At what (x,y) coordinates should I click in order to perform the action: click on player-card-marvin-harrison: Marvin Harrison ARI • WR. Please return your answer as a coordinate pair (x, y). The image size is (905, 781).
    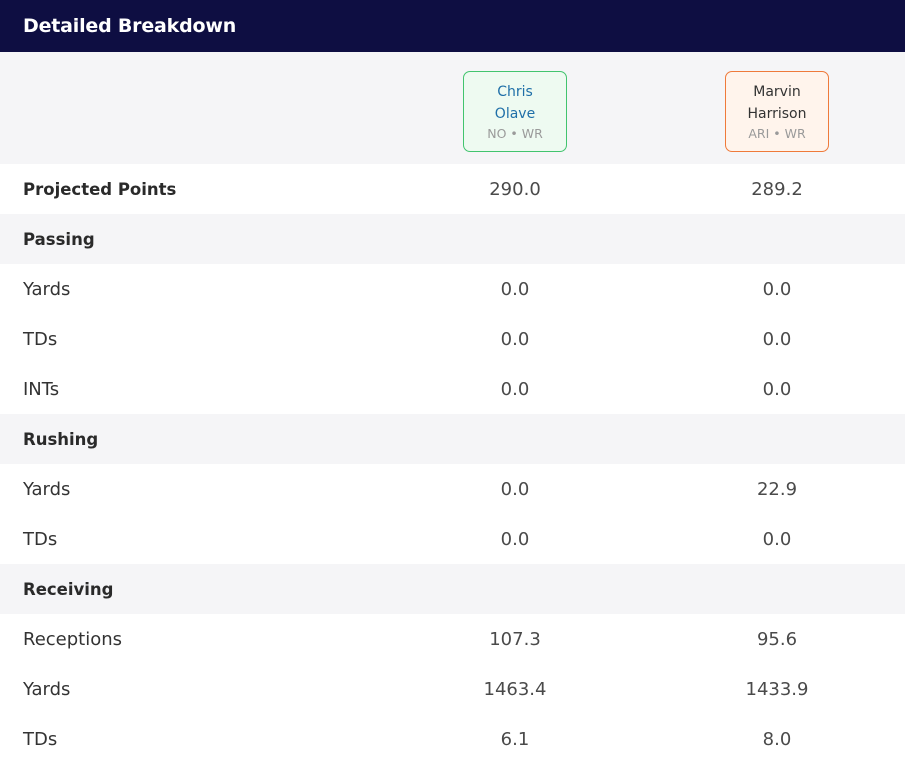
    Looking at the image, I should click on (777, 111).